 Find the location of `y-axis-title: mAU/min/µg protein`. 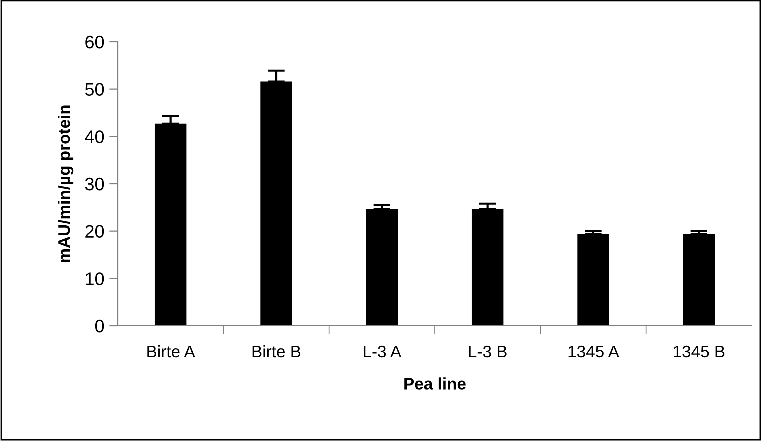

y-axis-title: mAU/min/µg protein is located at coordinates (66, 184).